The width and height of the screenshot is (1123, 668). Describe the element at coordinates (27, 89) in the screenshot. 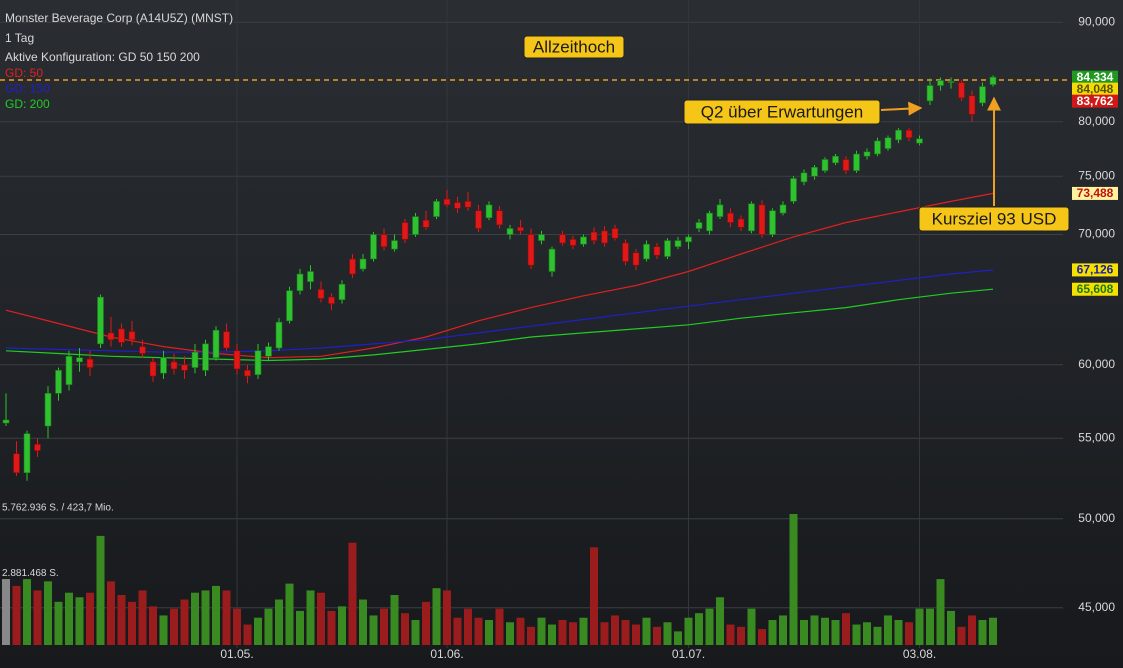

I see `legend-entry: GD: 150` at that location.